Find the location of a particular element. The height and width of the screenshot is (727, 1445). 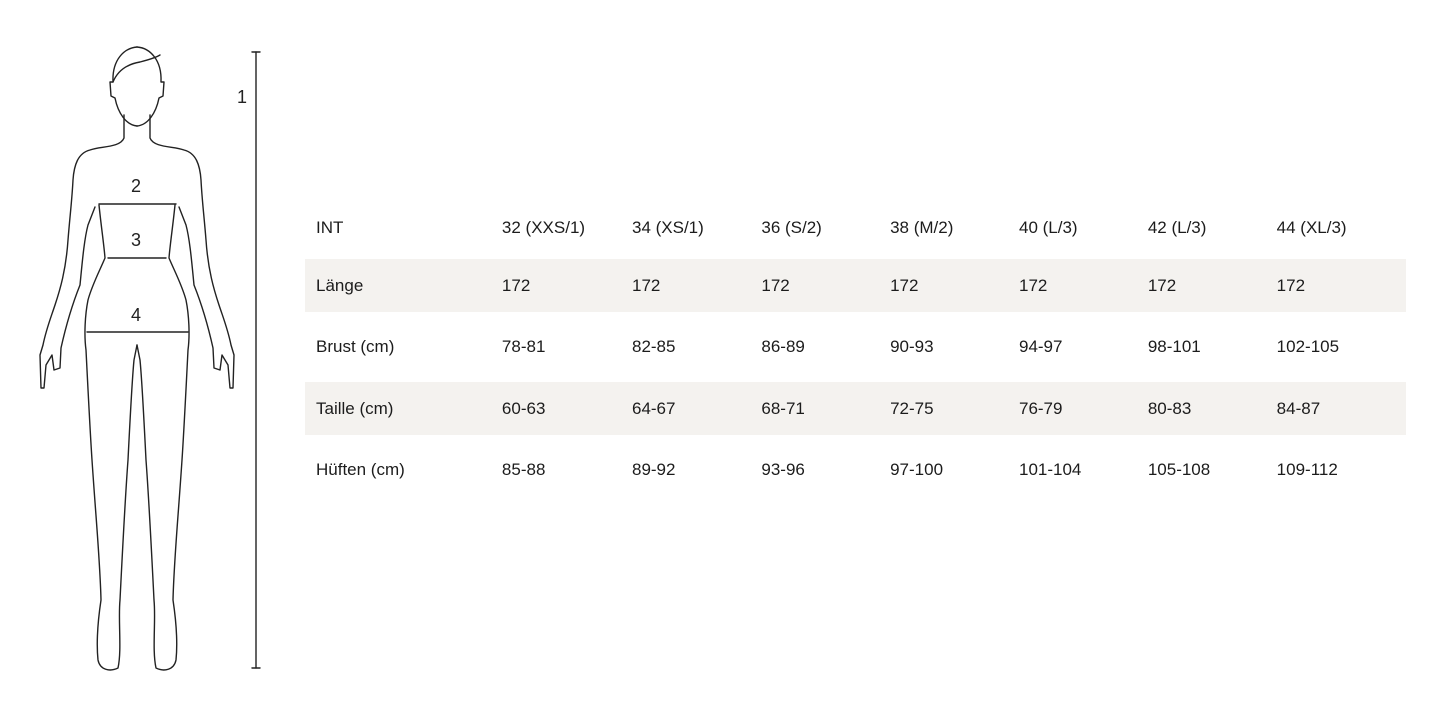

table-cell: 86-89 is located at coordinates (783, 346).